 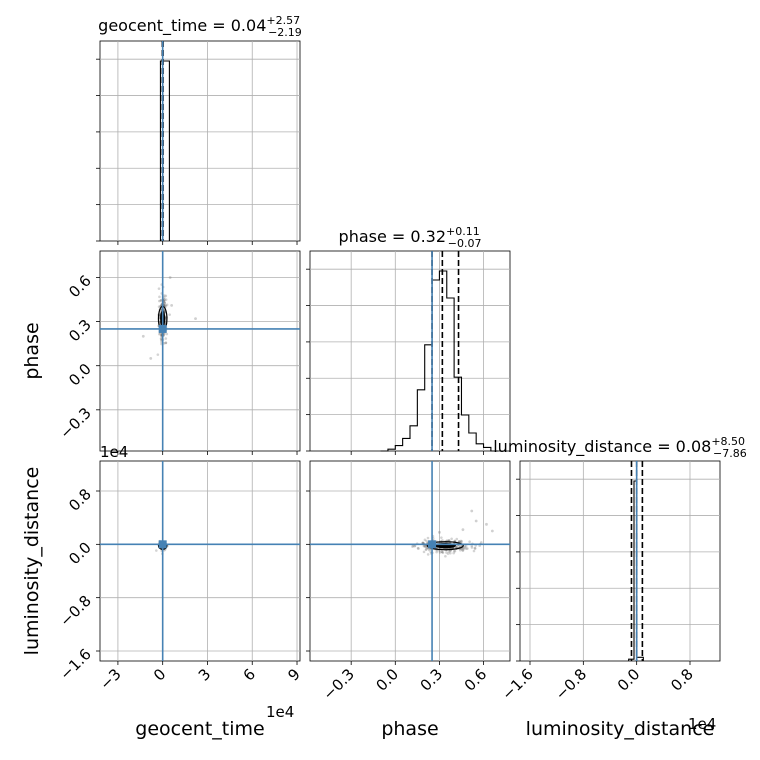 I want to click on panel-title-geocent-time: geocent_time = 0.04+2.57 −2.19, so click(x=200, y=26).